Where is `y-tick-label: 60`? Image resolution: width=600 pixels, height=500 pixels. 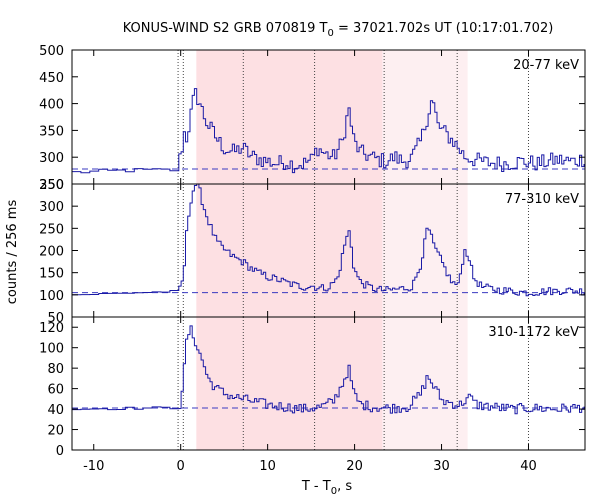 y-tick-label: 60 is located at coordinates (55, 390).